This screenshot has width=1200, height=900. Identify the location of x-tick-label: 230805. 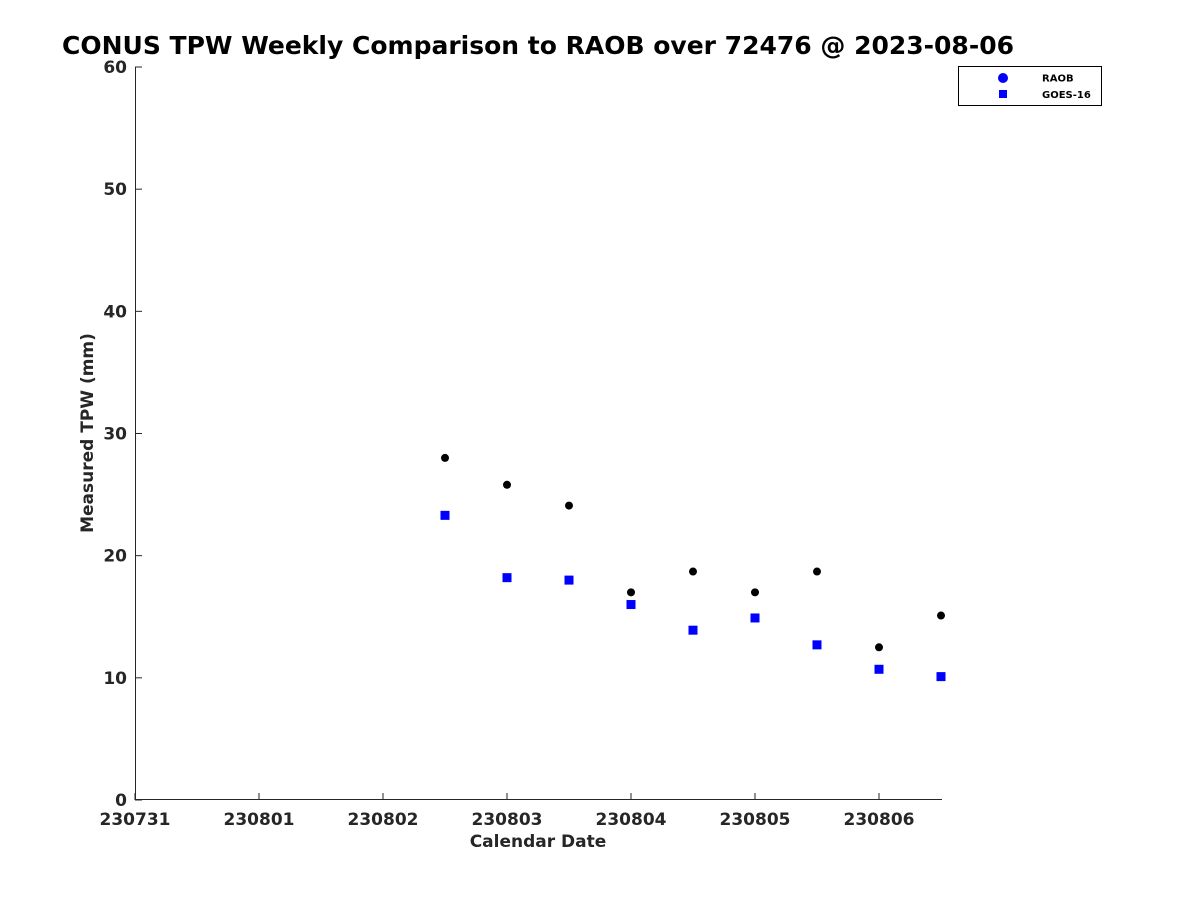
(755, 820).